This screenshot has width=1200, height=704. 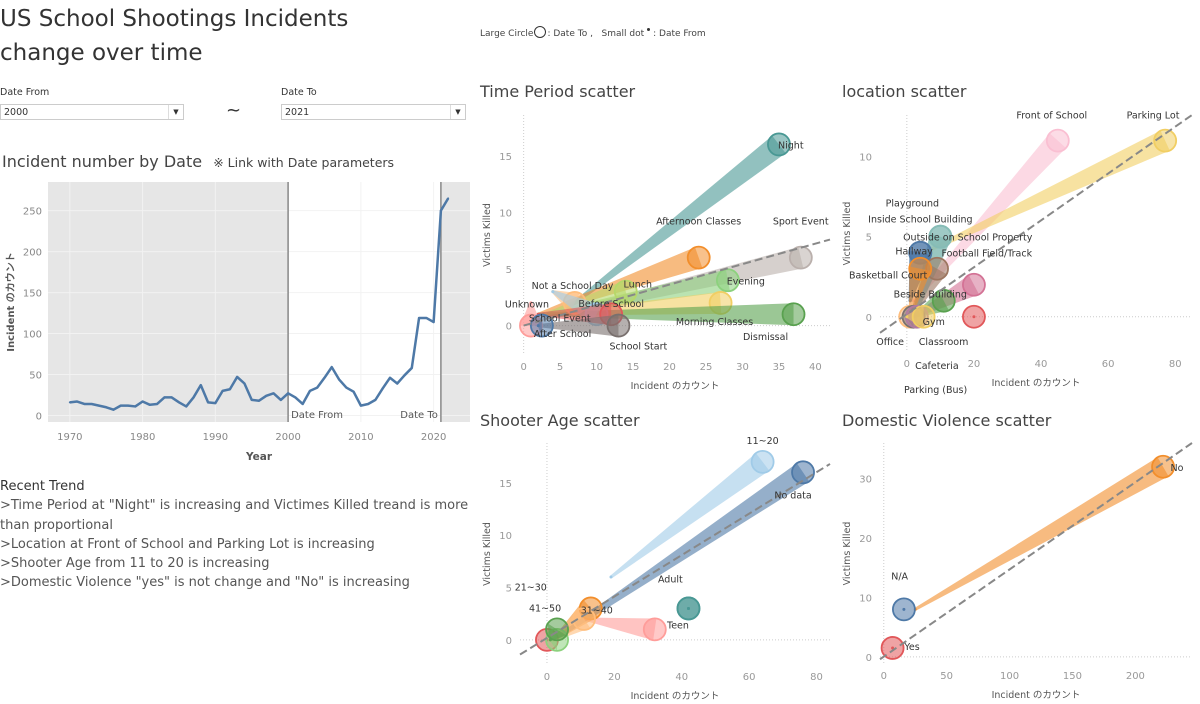 What do you see at coordinates (317, 415) in the screenshot?
I see `reference-line-label: Date From` at bounding box center [317, 415].